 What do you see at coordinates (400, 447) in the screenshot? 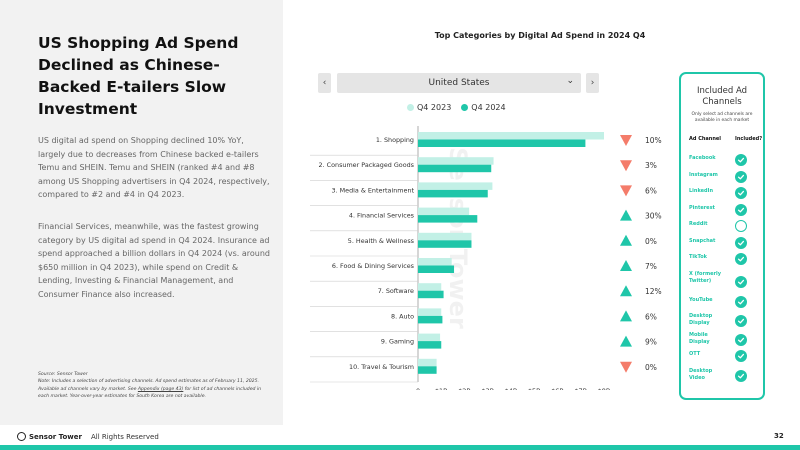
I see `bottom-stripe` at bounding box center [400, 447].